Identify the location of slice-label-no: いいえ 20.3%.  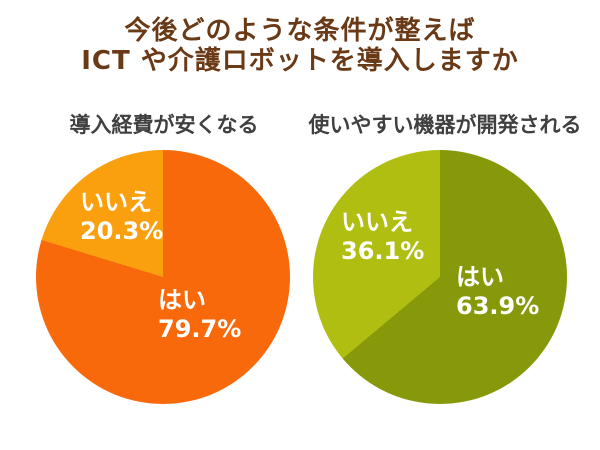
(121, 217).